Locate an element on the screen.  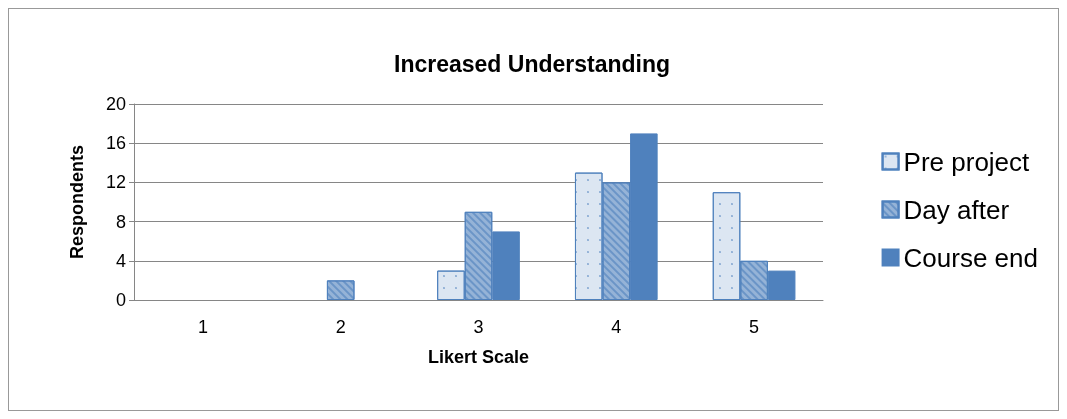
legend-label: Pre project is located at coordinates (967, 161).